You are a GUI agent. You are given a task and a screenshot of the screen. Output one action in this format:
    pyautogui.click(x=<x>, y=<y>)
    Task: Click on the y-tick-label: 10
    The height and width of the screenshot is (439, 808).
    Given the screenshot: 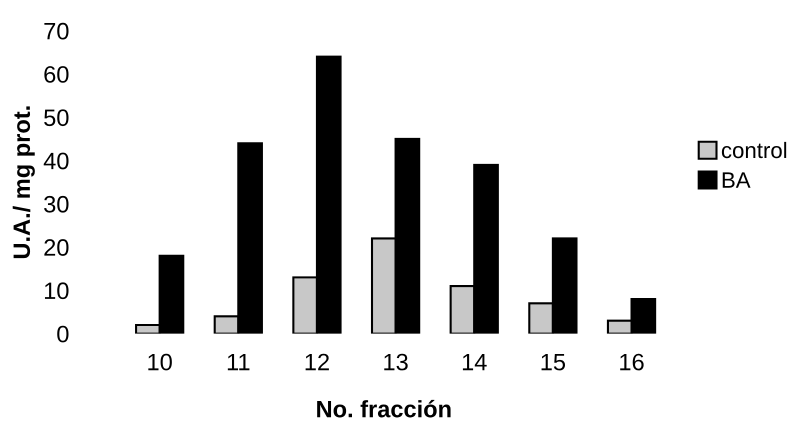 What is the action you would take?
    pyautogui.click(x=56, y=291)
    